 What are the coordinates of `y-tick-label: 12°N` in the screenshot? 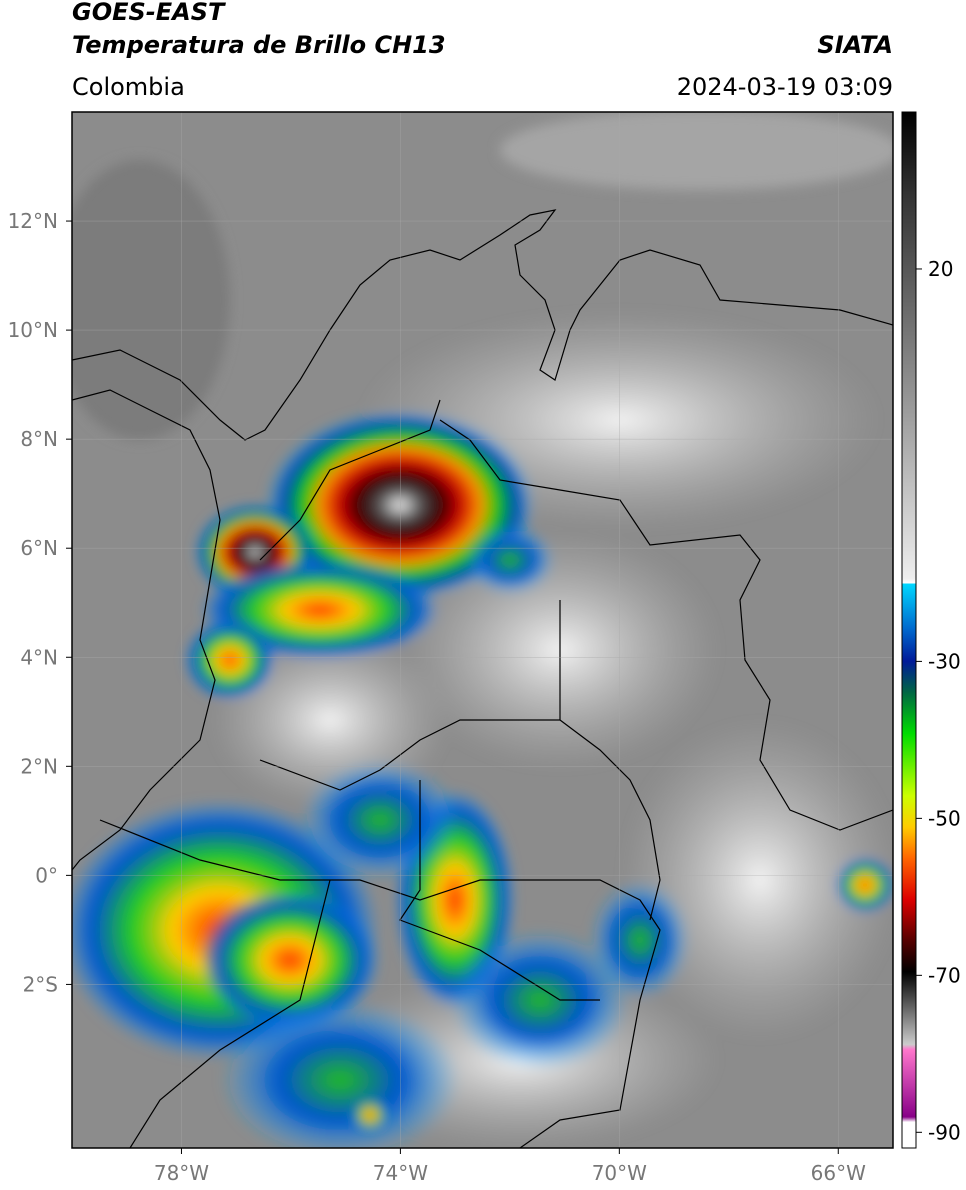 It's located at (33, 221).